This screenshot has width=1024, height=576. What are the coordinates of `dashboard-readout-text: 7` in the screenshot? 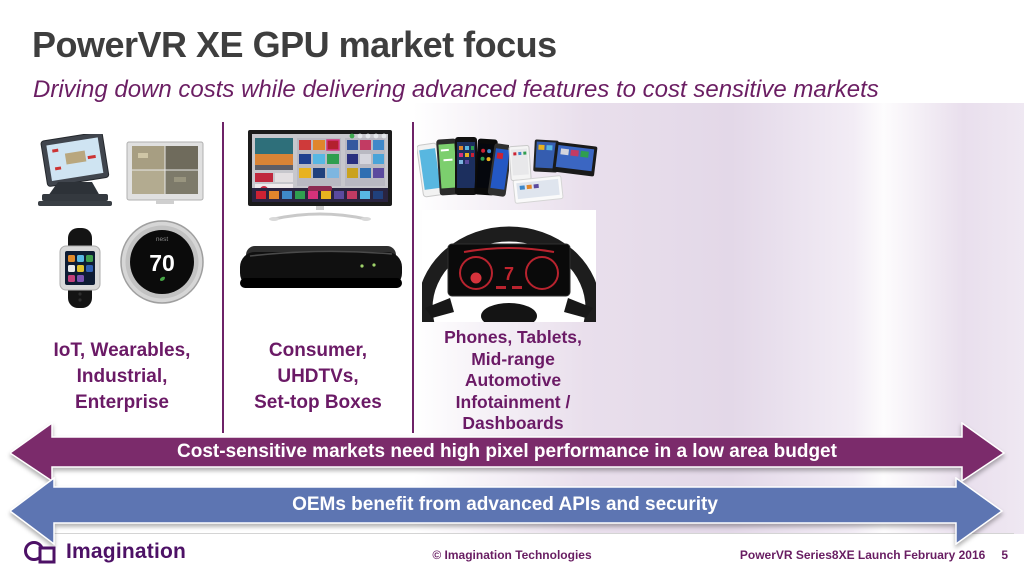 It's located at (509, 274).